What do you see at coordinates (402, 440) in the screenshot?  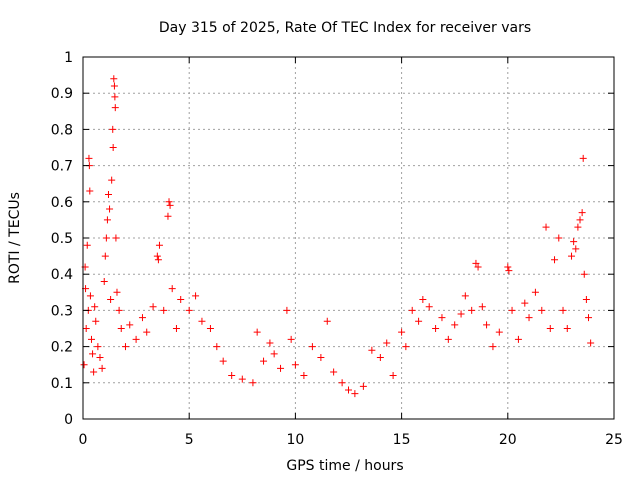 I see `x-tick-label: 15` at bounding box center [402, 440].